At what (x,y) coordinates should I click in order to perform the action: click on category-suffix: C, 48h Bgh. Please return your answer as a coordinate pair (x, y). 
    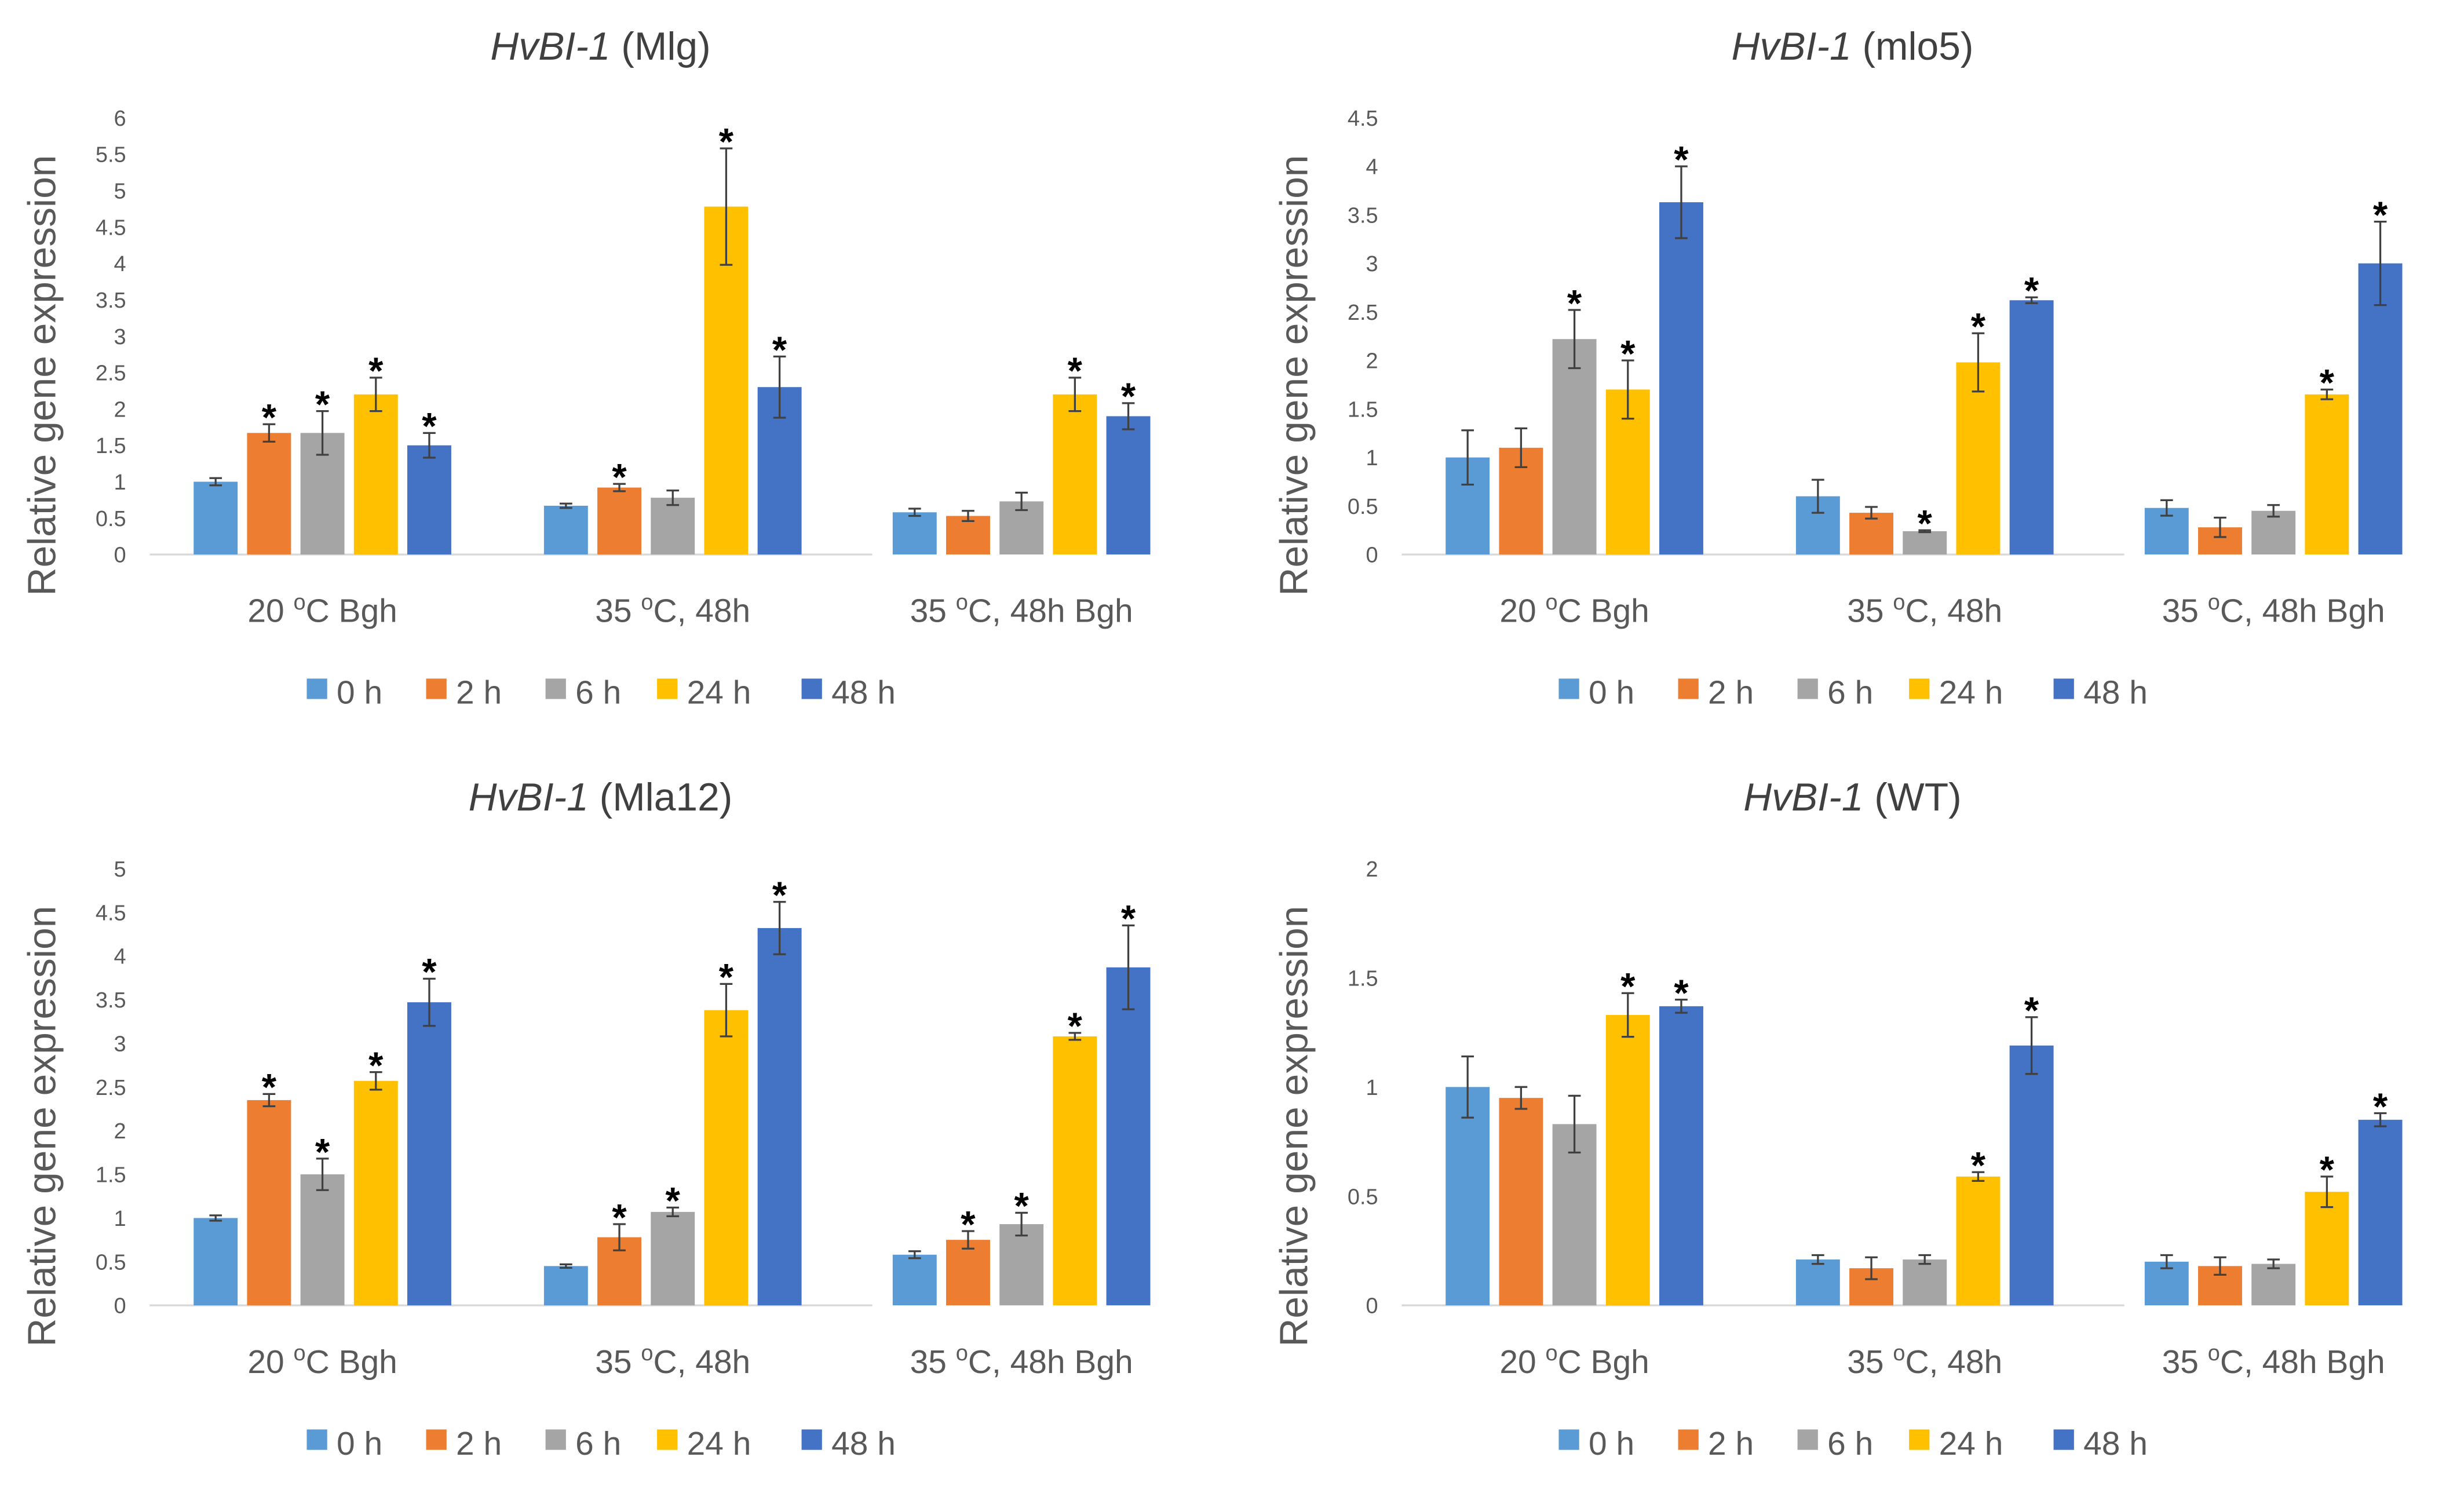
    Looking at the image, I should click on (2302, 1362).